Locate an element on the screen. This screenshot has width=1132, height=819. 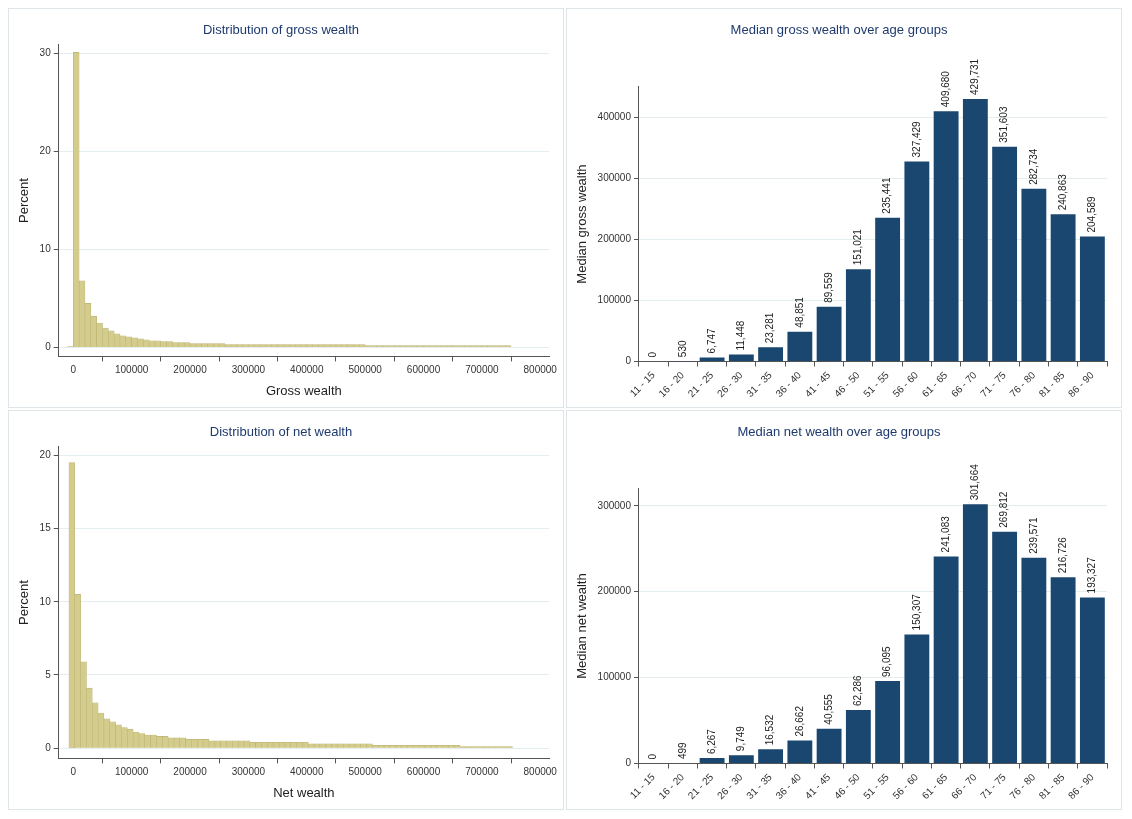
x-tick-label: 41 - 45 is located at coordinates (817, 384).